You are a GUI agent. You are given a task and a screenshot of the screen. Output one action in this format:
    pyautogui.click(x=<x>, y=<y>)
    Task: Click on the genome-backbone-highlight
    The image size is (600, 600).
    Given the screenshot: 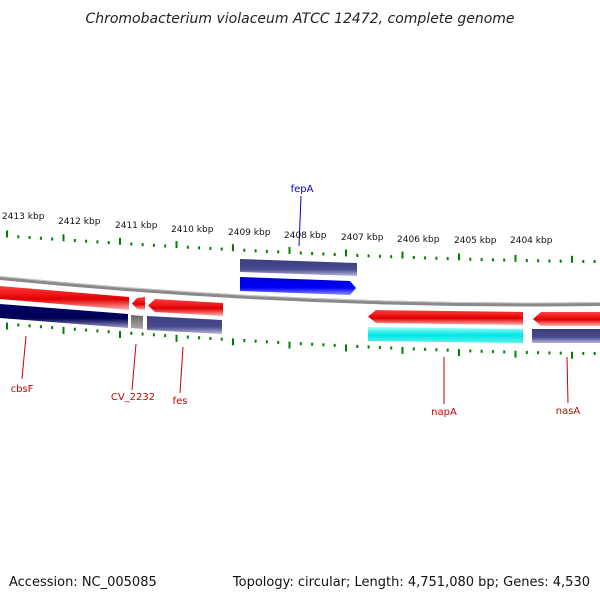 What is the action you would take?
    pyautogui.click(x=300, y=290)
    